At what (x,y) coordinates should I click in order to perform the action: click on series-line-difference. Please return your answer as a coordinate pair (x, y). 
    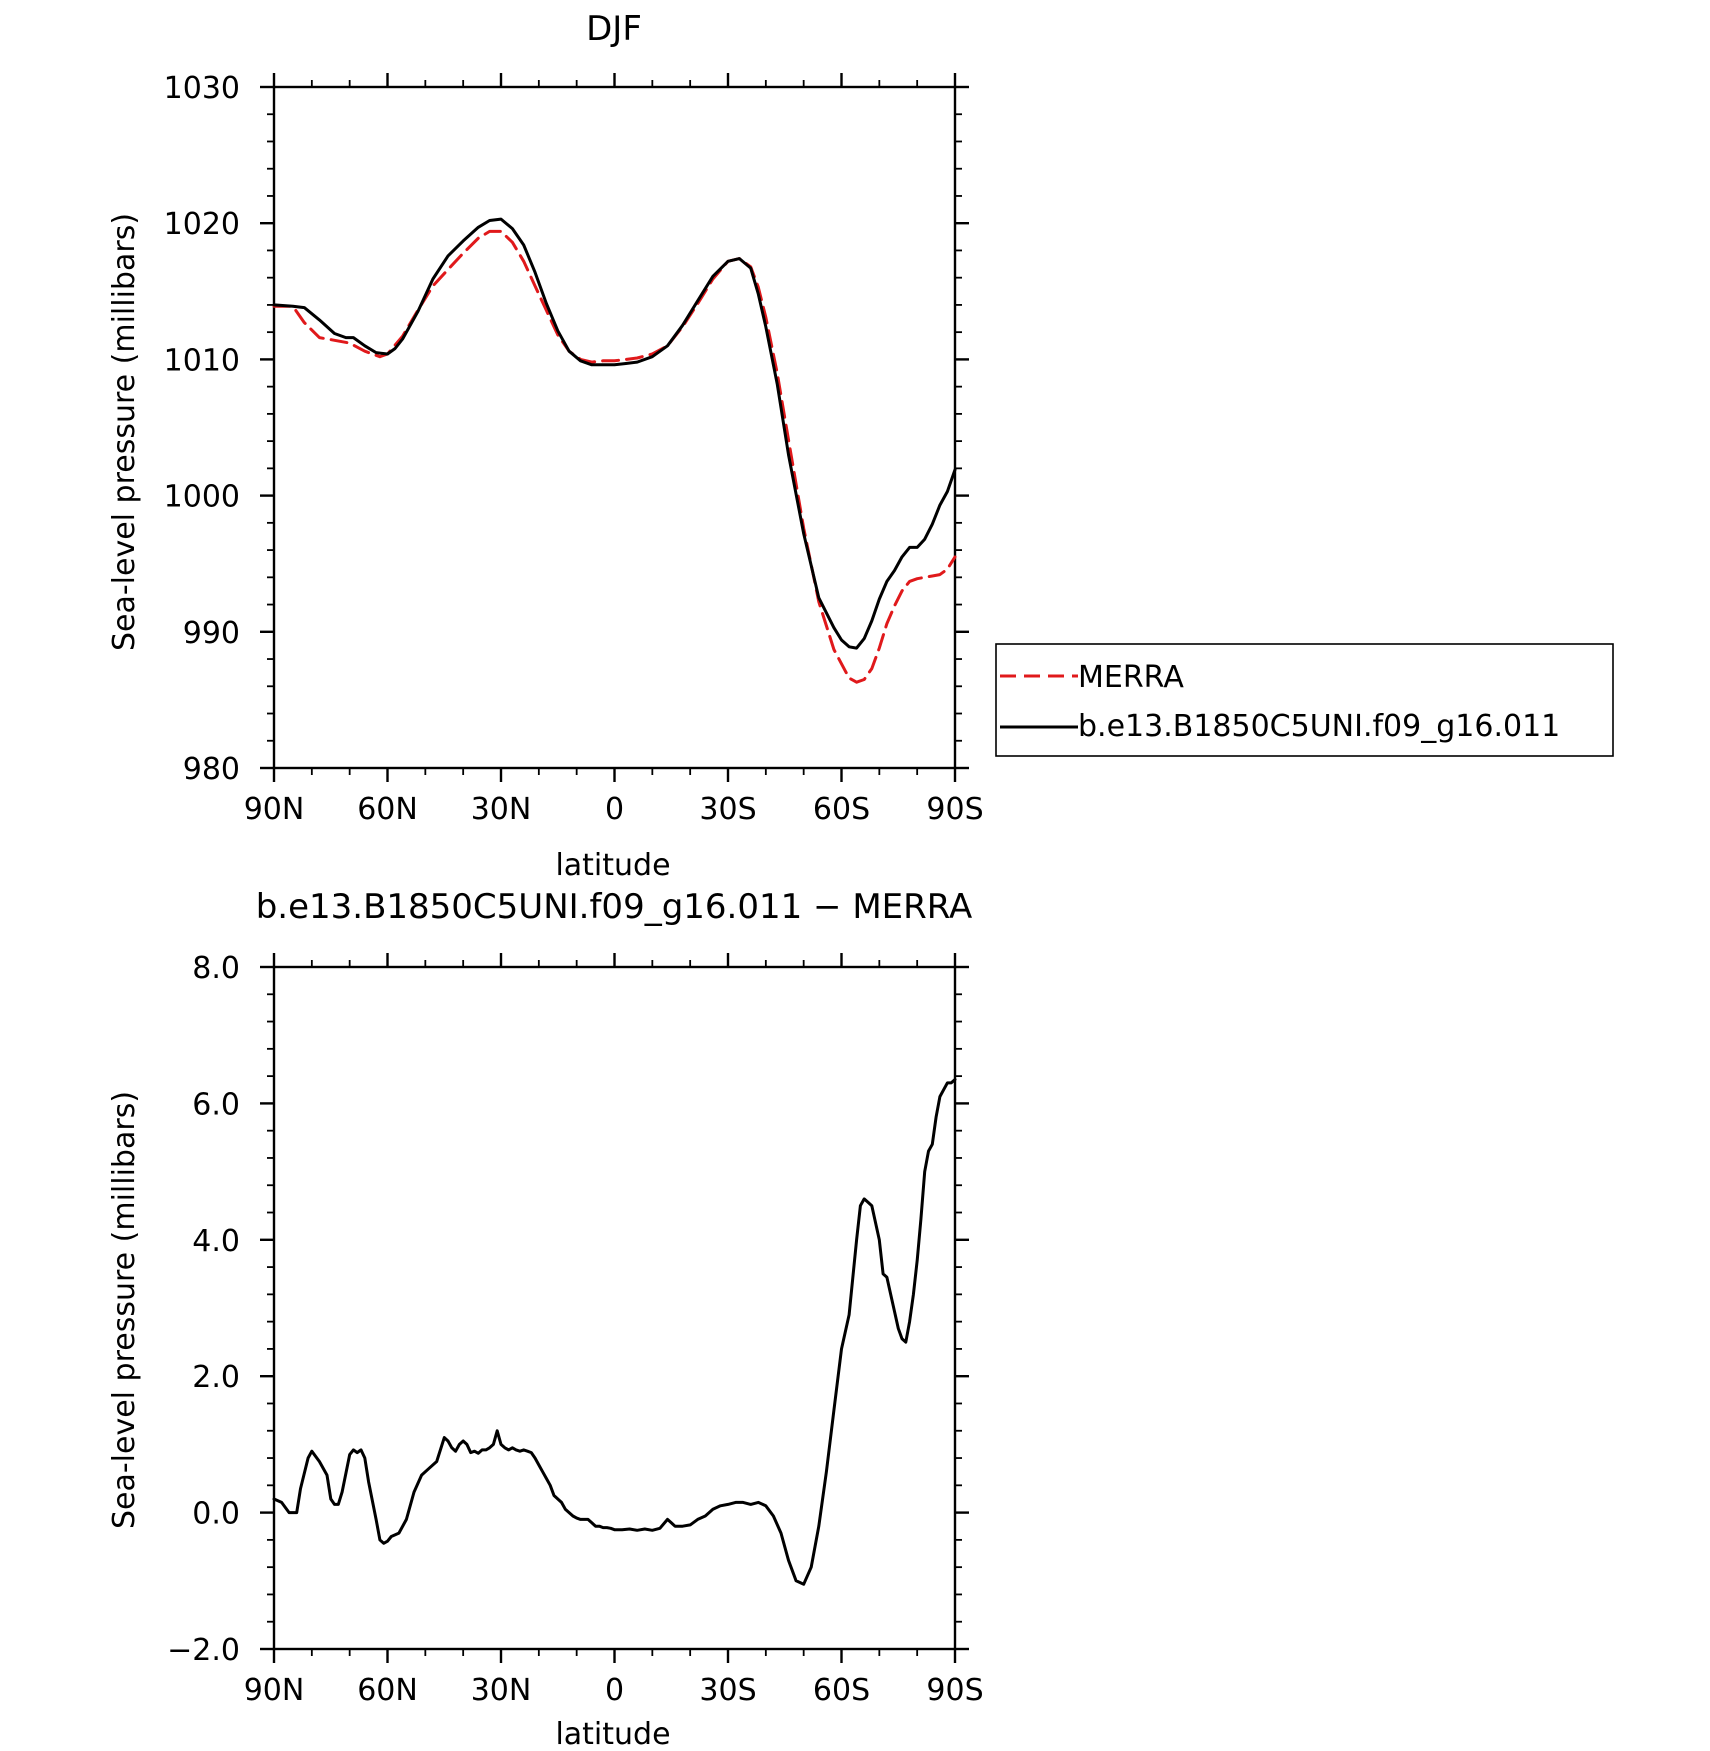
    Looking at the image, I should click on (614, 1332).